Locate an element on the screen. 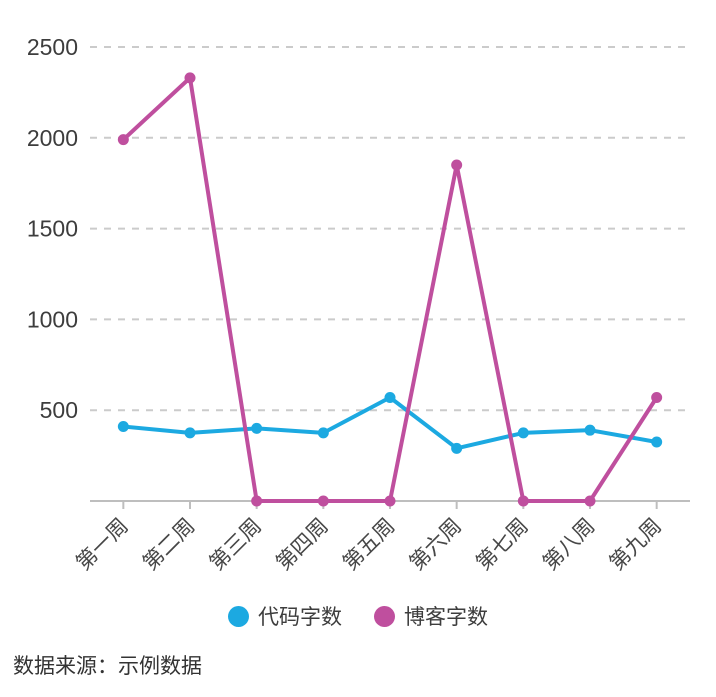 Image resolution: width=716 pixels, height=697 pixels. x-axis-label: 第一周 is located at coordinates (102, 544).